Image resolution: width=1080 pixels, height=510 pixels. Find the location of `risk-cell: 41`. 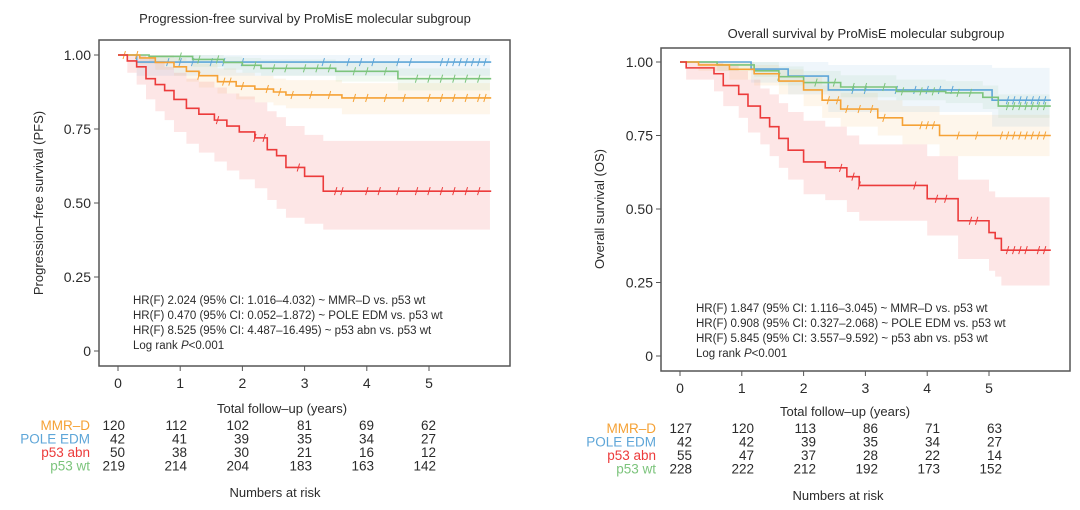

risk-cell: 41 is located at coordinates (179, 439).